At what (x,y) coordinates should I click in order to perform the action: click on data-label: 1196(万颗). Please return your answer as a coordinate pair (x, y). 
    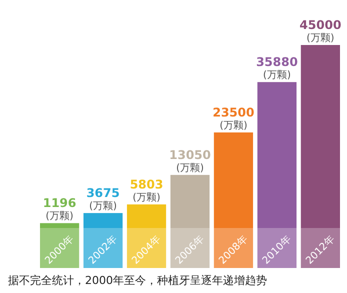
    Looking at the image, I should click on (59, 209).